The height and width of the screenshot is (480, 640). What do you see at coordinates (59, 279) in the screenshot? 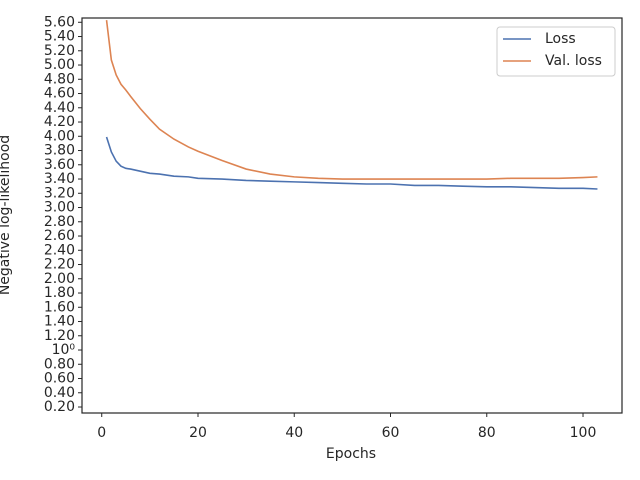
I see `y-tick-label: 2.00` at bounding box center [59, 279].